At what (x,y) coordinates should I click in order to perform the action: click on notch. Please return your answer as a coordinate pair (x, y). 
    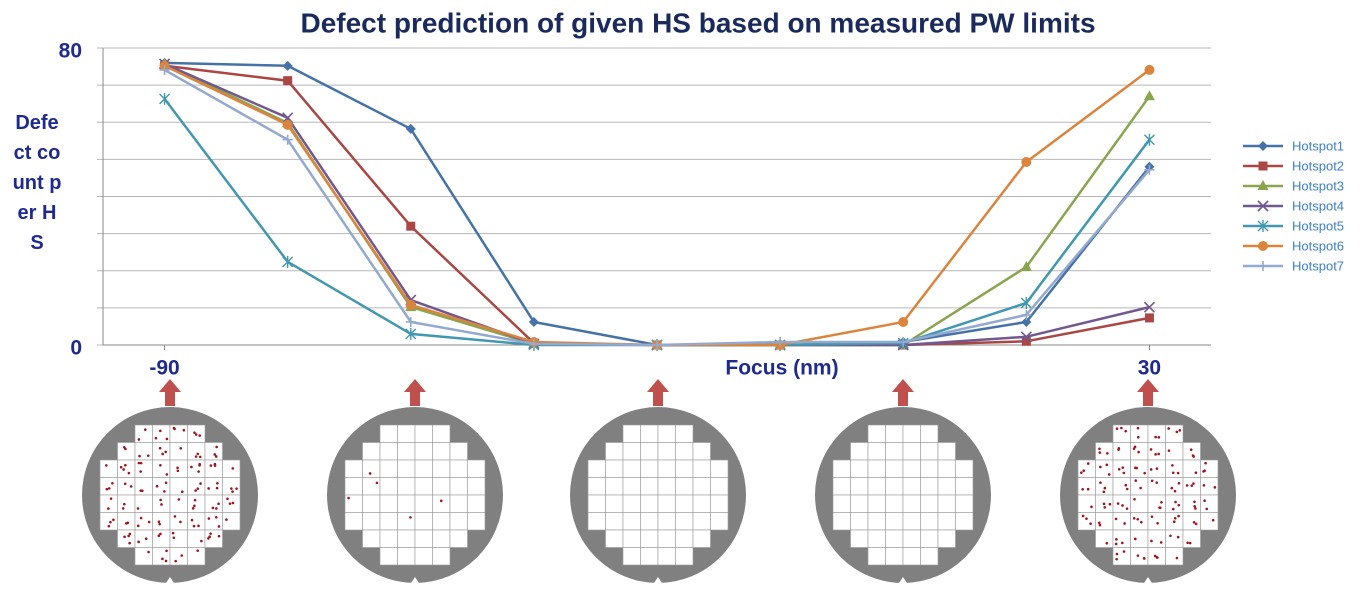
    Looking at the image, I should click on (415, 580).